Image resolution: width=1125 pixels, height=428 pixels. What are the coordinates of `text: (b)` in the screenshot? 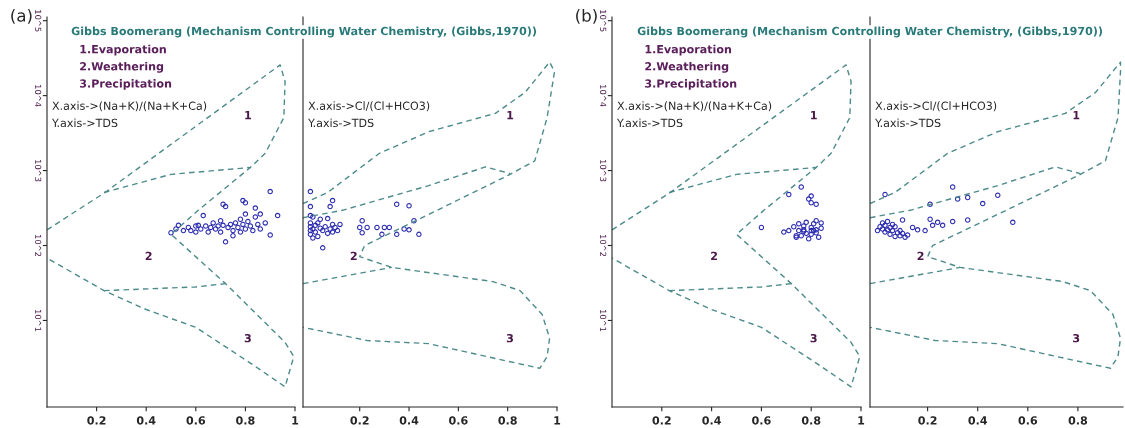 It's located at (586, 16).